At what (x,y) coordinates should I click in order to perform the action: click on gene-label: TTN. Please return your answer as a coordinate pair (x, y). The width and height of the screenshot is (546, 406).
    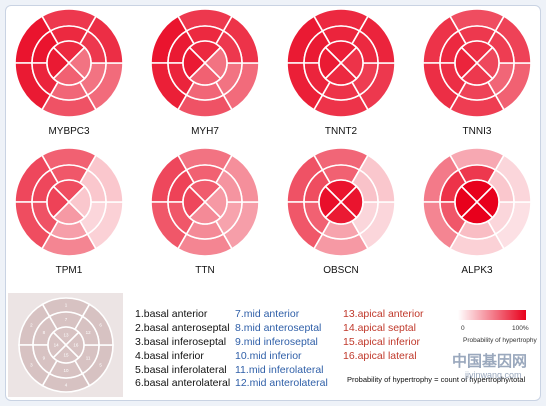
    Looking at the image, I should click on (204, 270).